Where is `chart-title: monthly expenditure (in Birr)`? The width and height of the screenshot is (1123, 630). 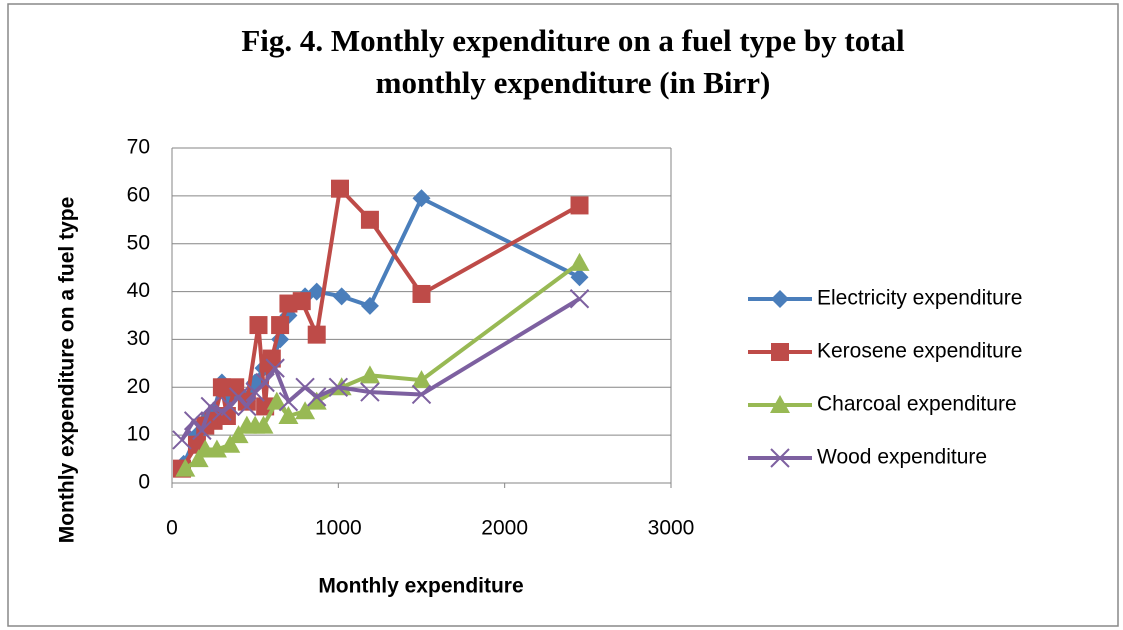
chart-title: monthly expenditure (in Birr) is located at coordinates (573, 82).